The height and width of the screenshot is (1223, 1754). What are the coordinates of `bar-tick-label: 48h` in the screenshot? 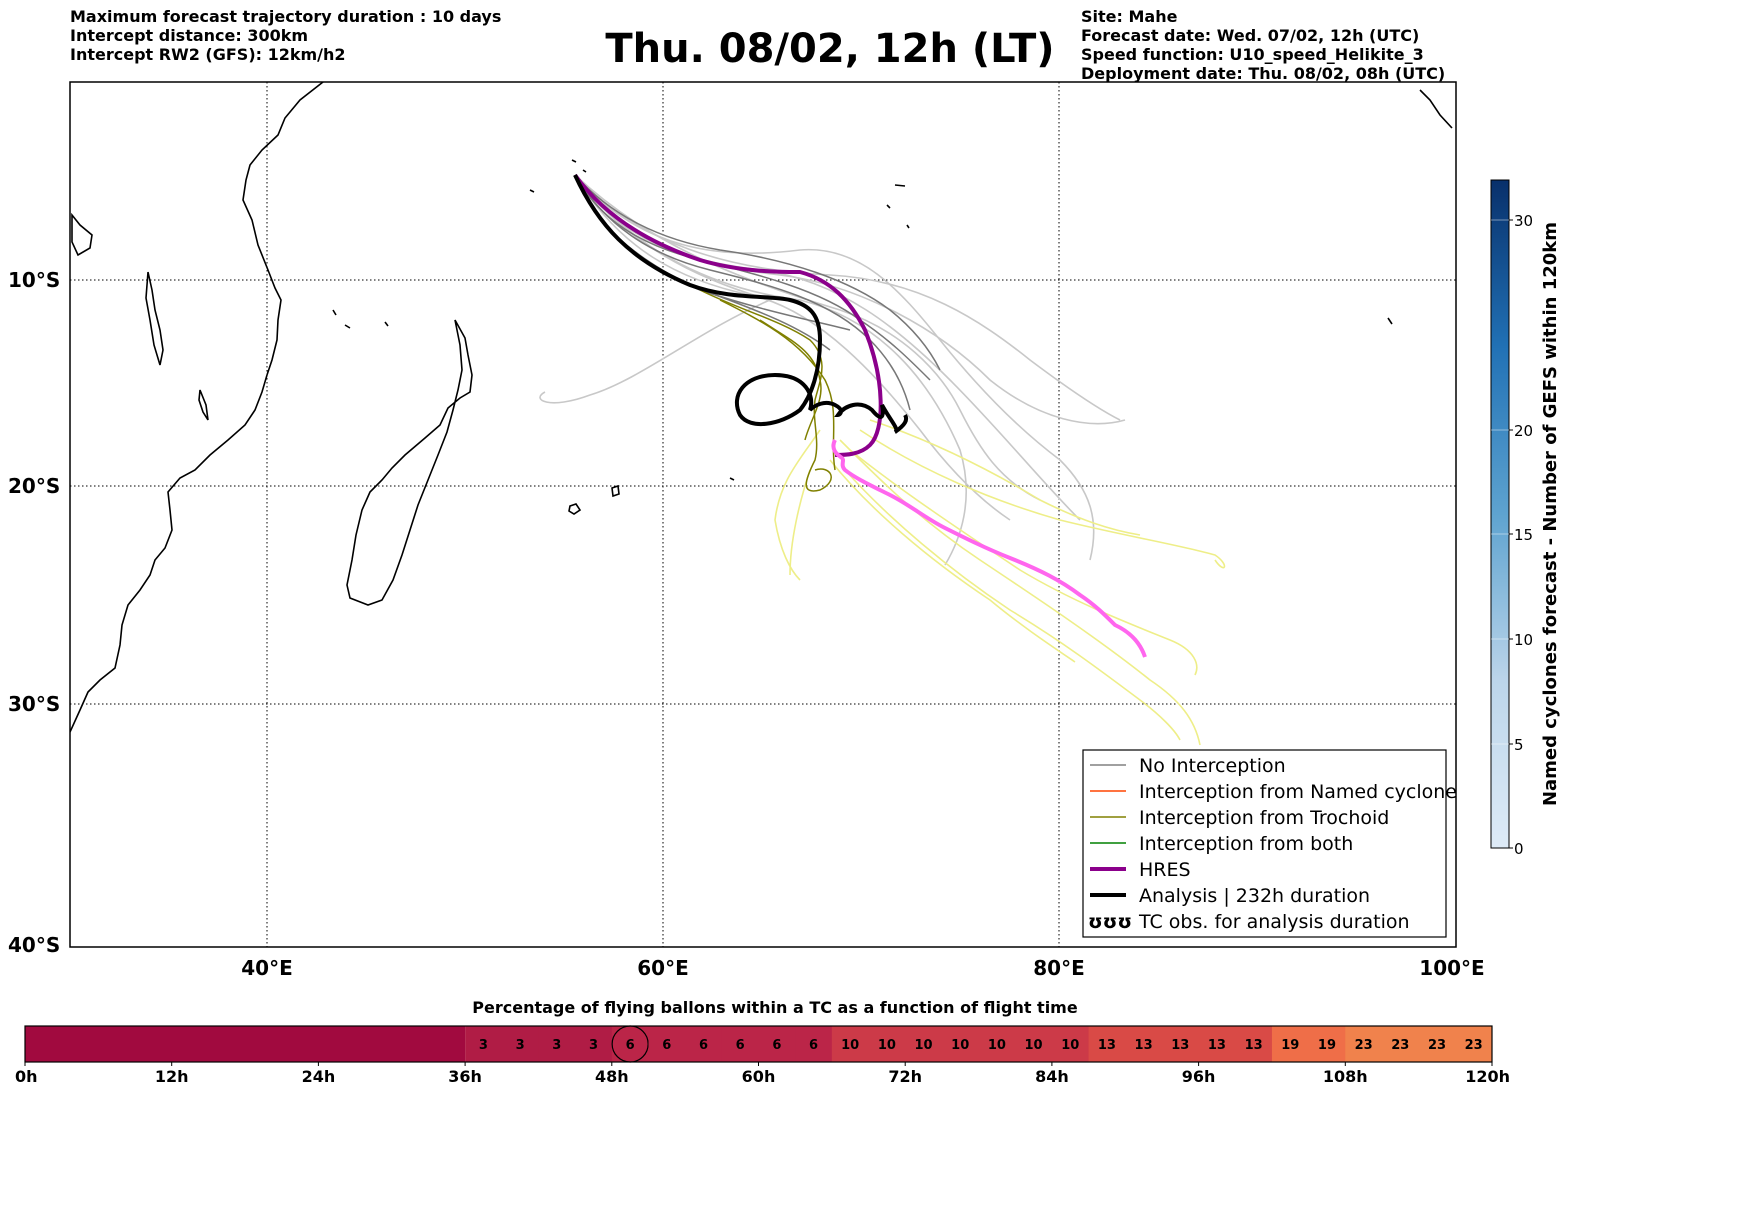 It's located at (612, 1076).